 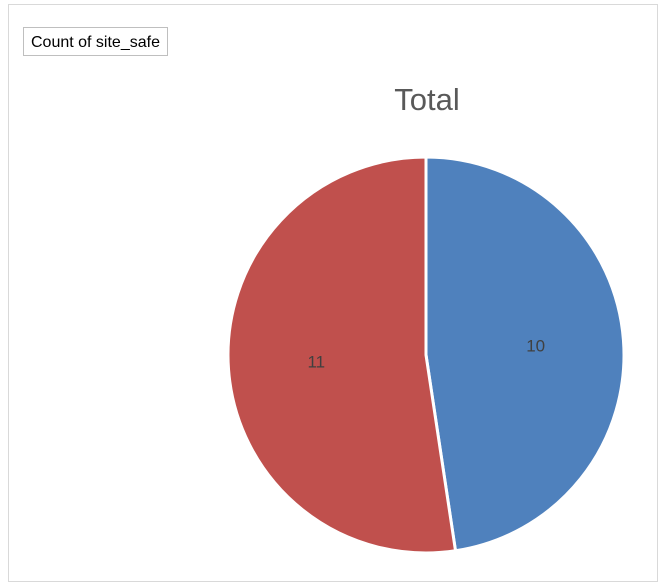 What do you see at coordinates (427, 99) in the screenshot?
I see `chart-title: Total` at bounding box center [427, 99].